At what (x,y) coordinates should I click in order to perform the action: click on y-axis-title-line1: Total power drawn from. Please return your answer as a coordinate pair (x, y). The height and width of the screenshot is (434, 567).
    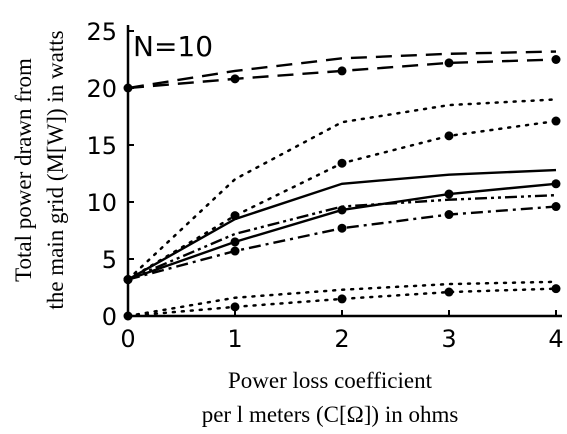
    Looking at the image, I should click on (23, 170).